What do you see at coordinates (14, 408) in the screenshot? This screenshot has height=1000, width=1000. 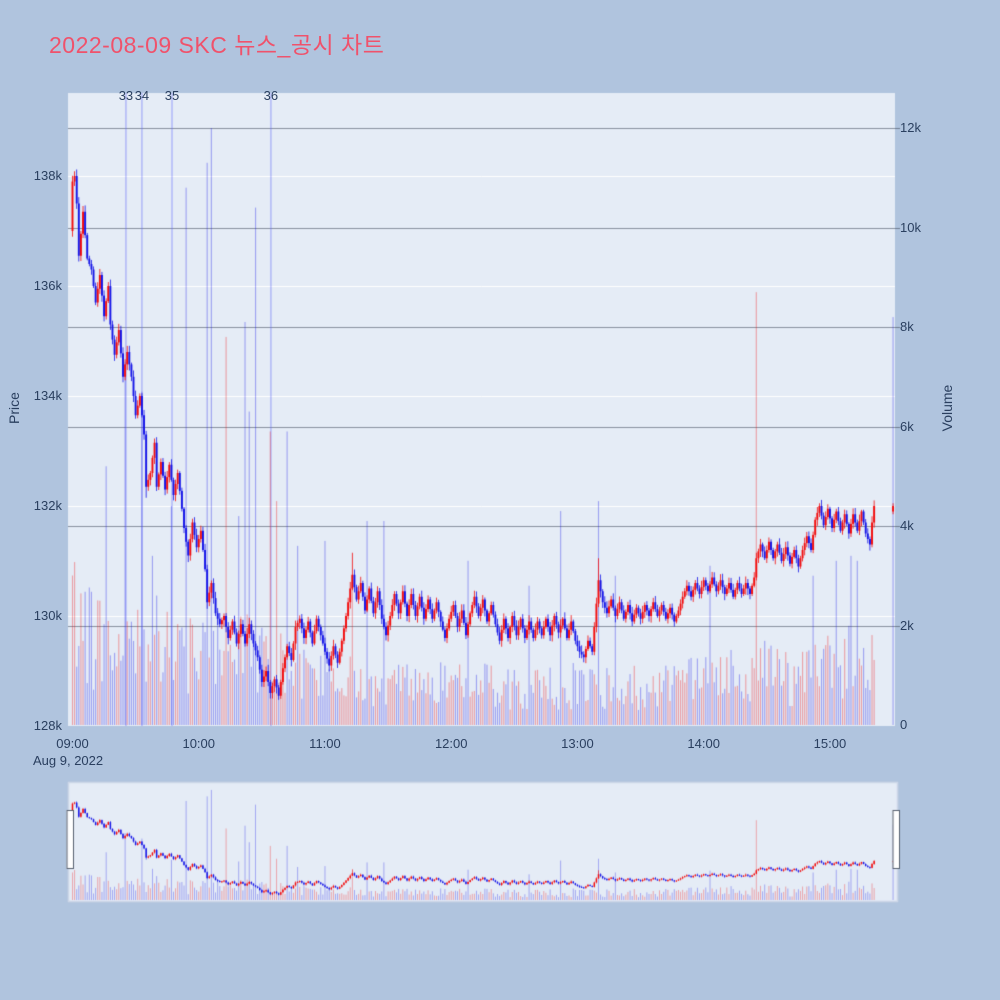 I see `price-axis-title: Price` at bounding box center [14, 408].